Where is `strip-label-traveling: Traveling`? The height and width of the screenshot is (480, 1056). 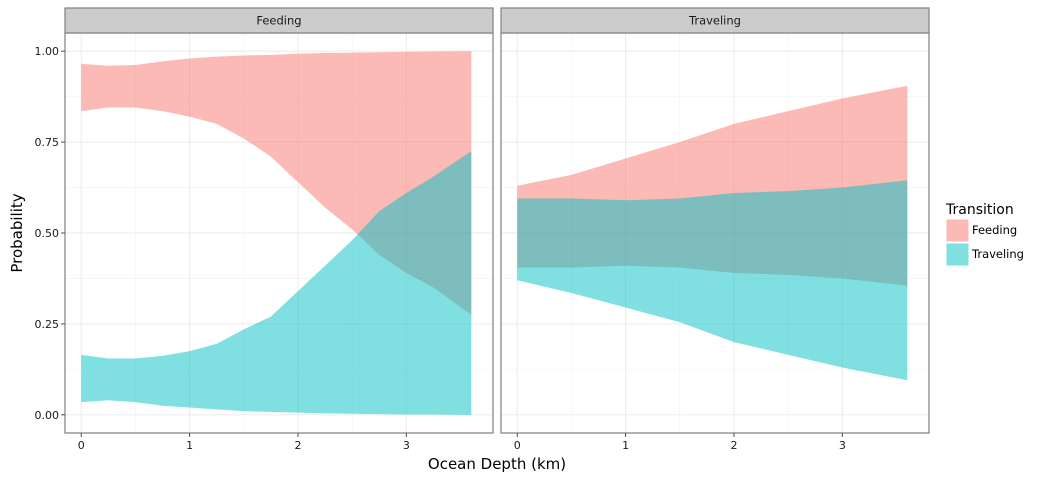
strip-label-traveling: Traveling is located at coordinates (714, 21).